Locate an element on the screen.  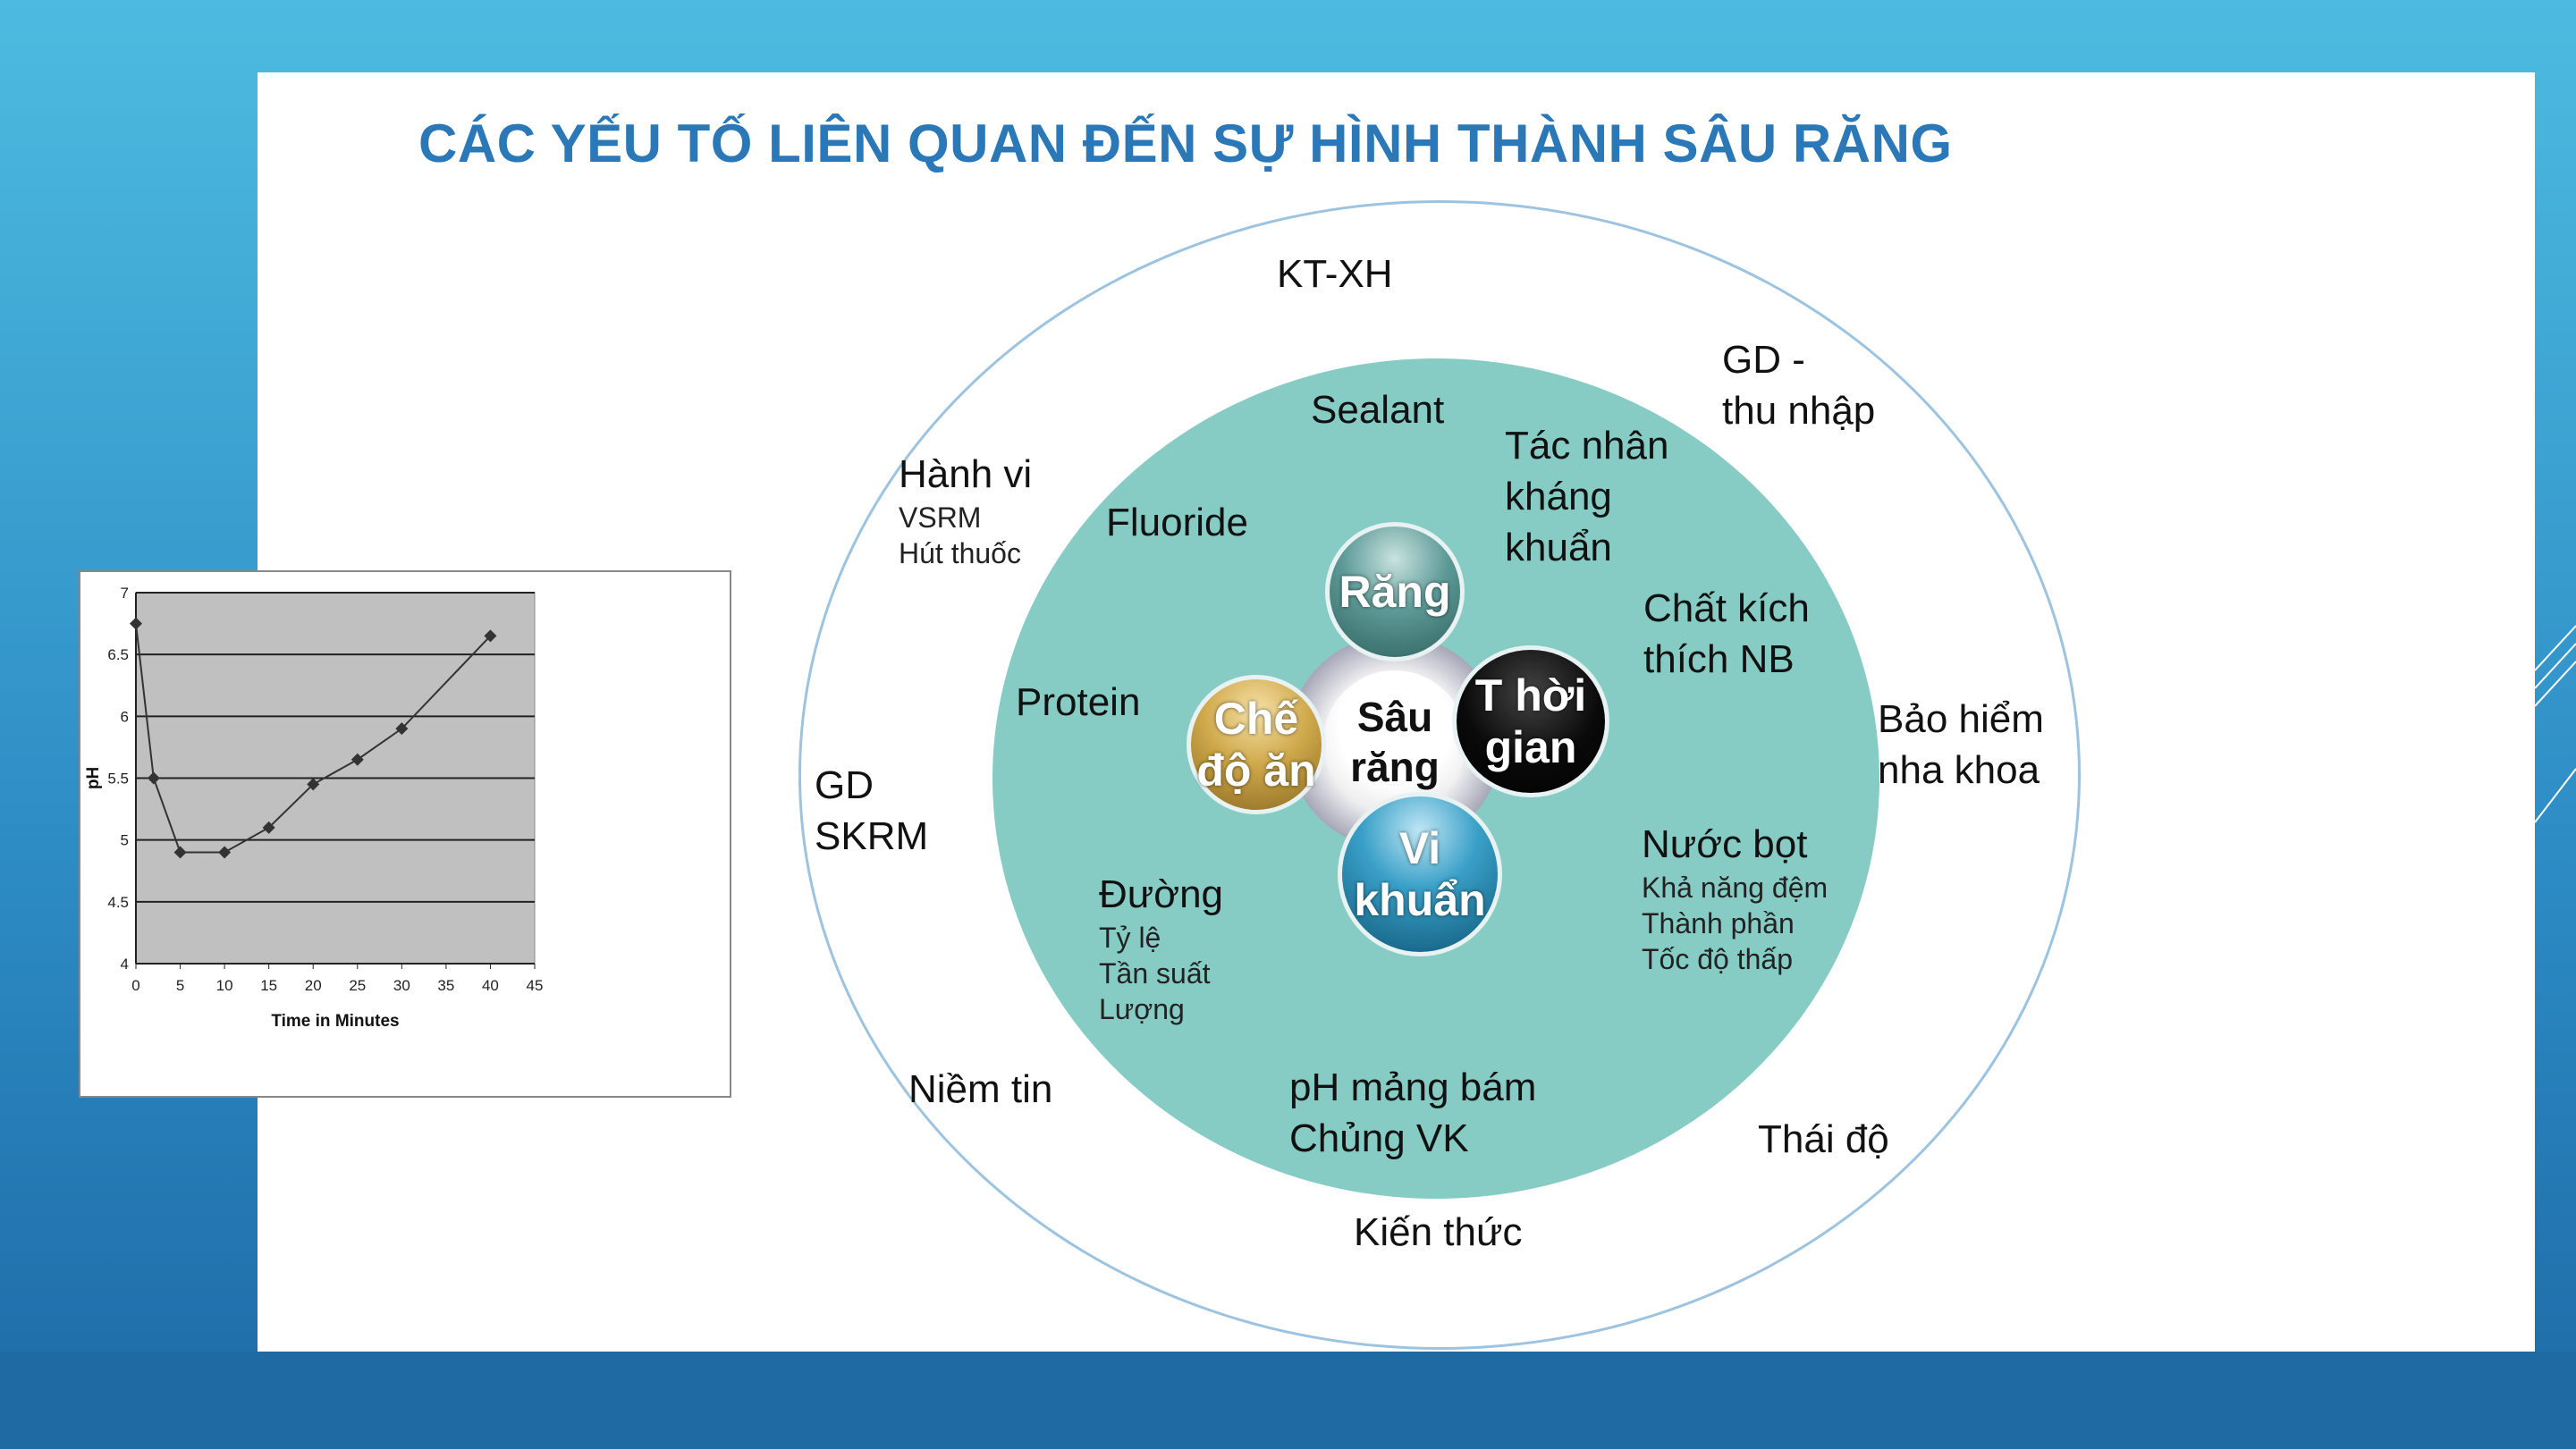
line: Tác nhân is located at coordinates (1587, 446).